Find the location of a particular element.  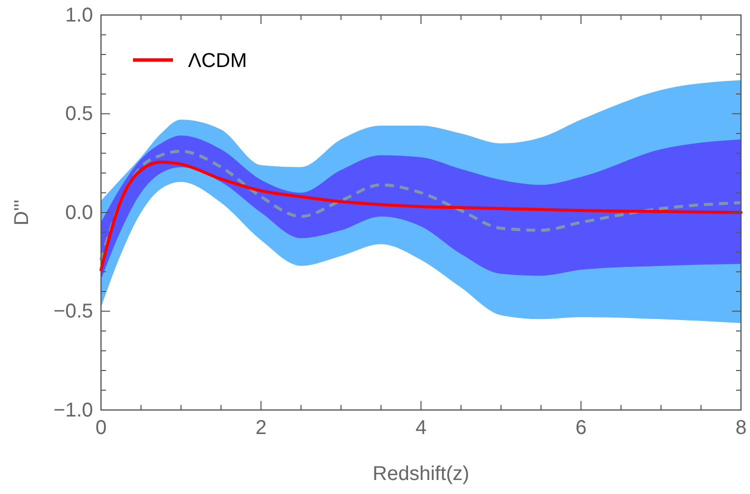

y-tick-label: −1.0 is located at coordinates (73, 410).